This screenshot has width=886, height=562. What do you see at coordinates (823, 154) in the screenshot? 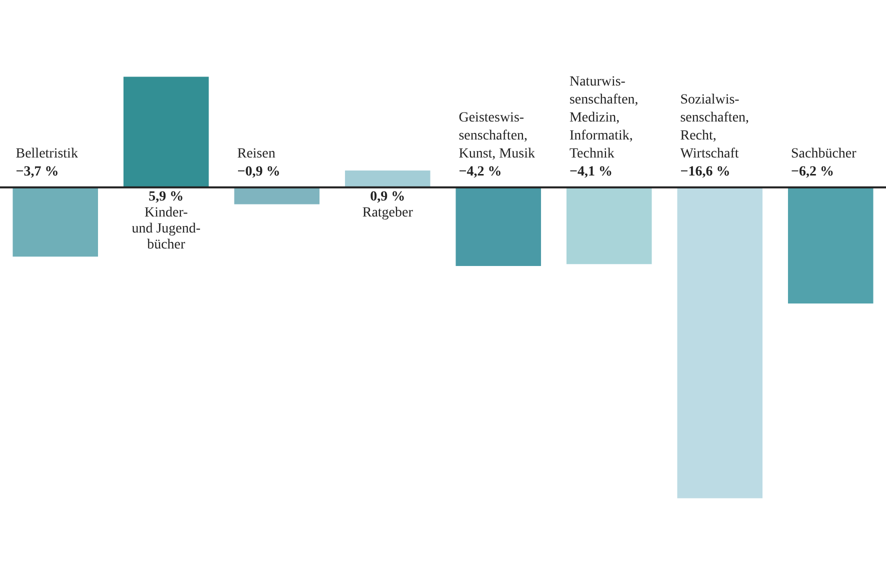
I see `x-tick-label: Sachbücher` at bounding box center [823, 154].